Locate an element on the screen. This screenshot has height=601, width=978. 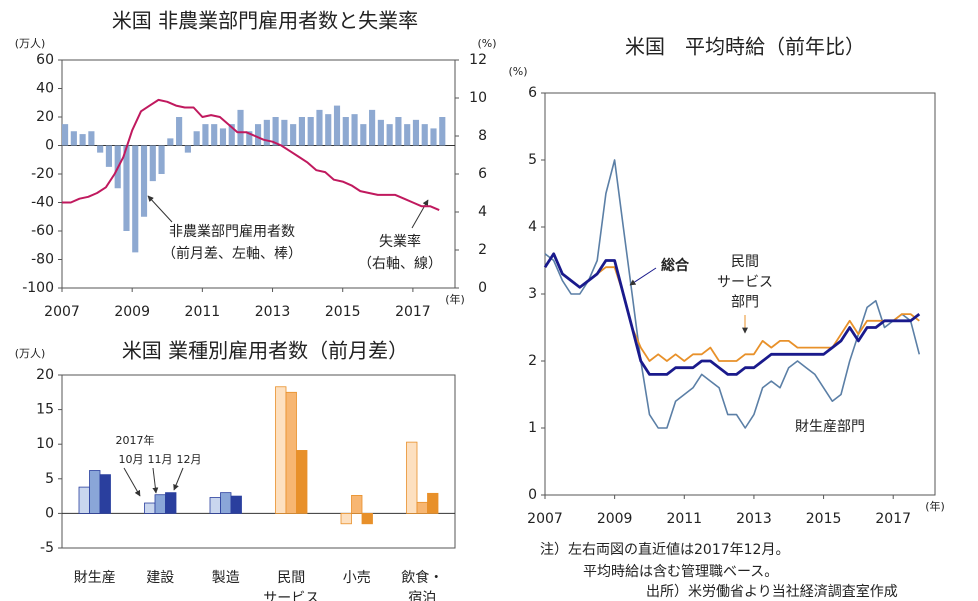
note: 平均時給は含む管理職ベース。 is located at coordinates (680, 572).